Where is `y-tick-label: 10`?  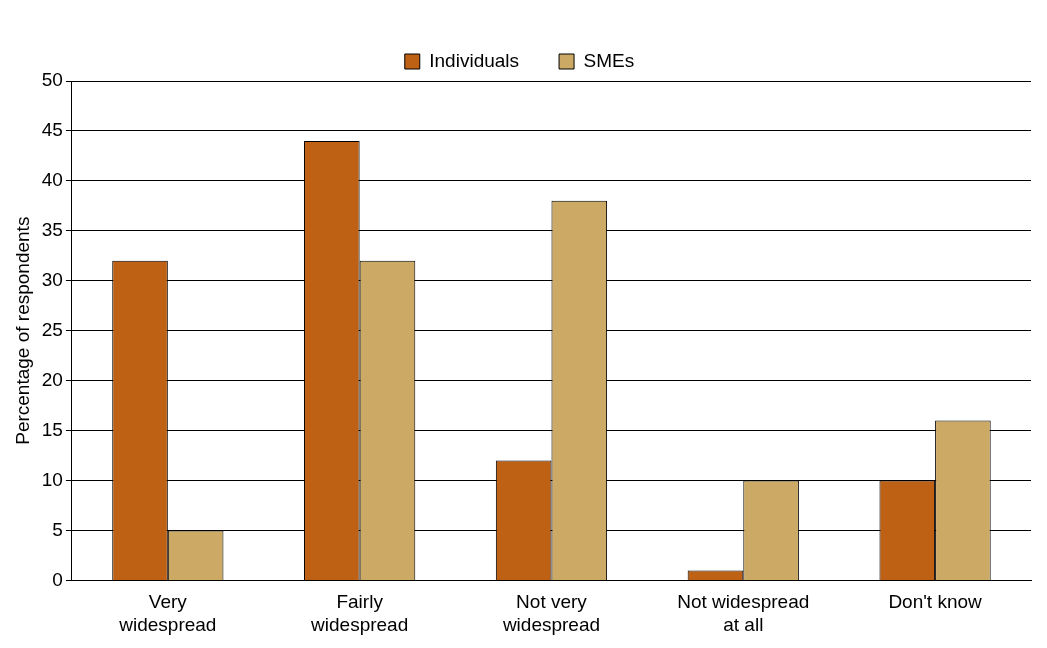 y-tick-label: 10 is located at coordinates (52, 479).